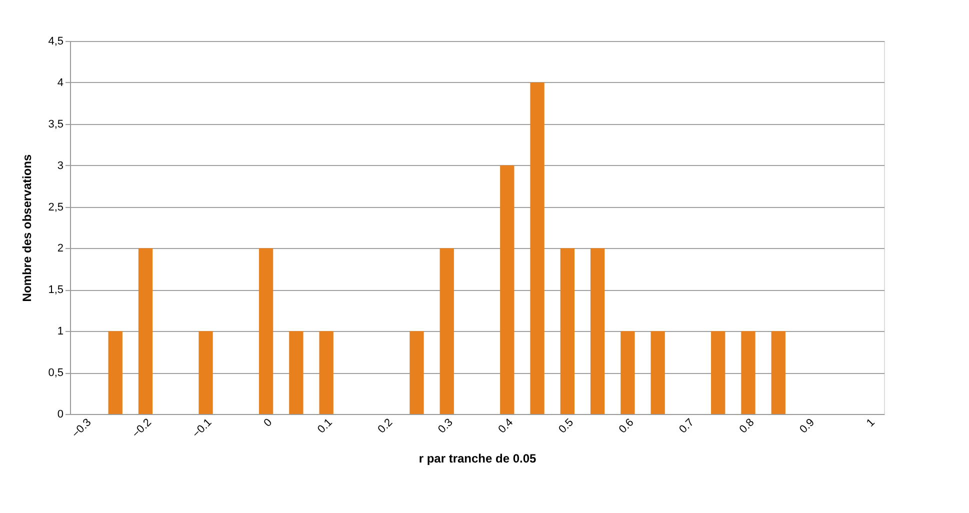 The width and height of the screenshot is (969, 513). I want to click on y-tick-label: 1, so click(60, 332).